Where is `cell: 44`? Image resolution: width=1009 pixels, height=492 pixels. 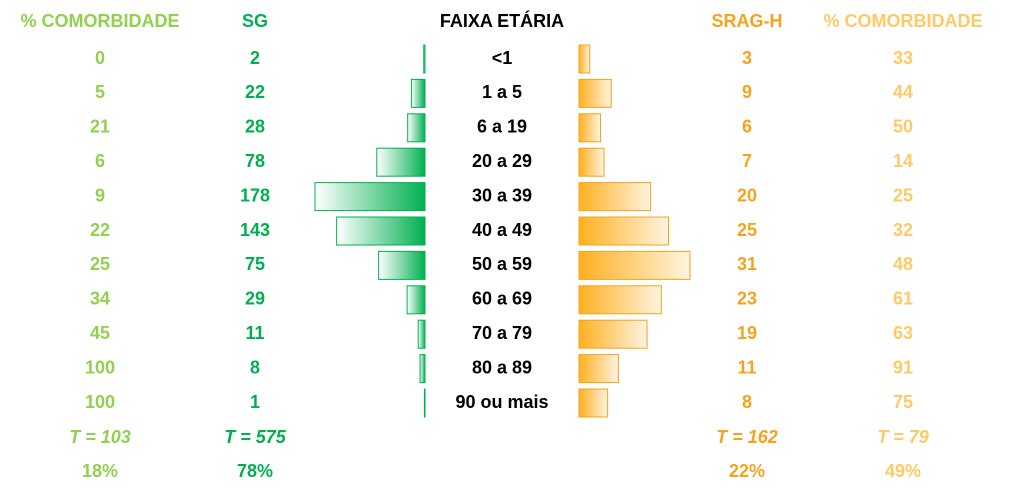 cell: 44 is located at coordinates (903, 92).